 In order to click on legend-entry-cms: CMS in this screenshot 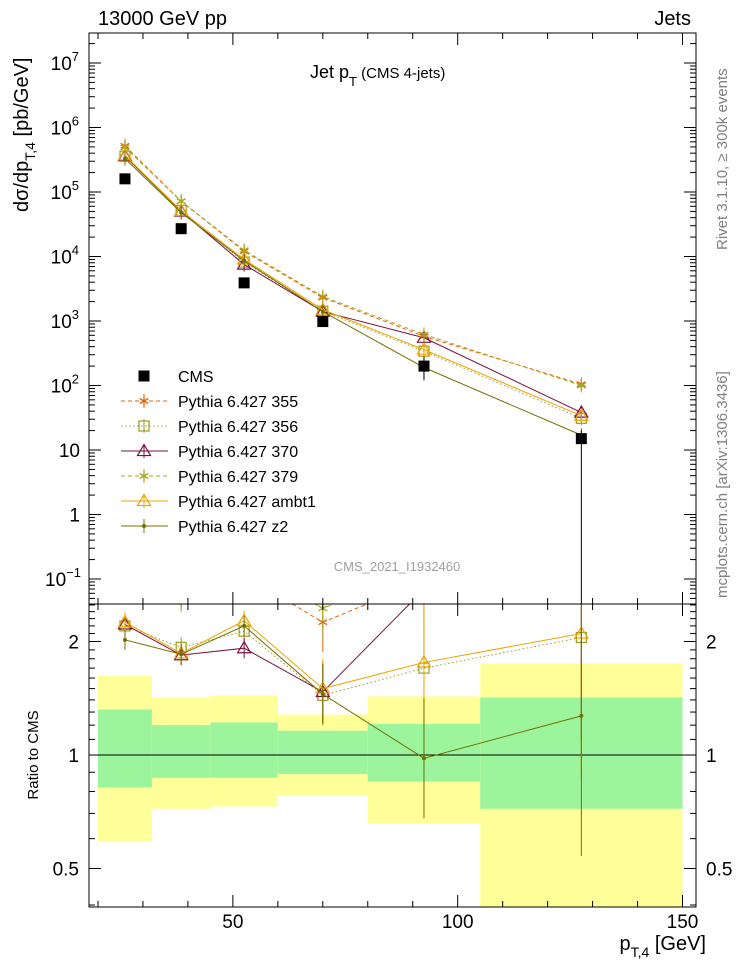, I will do `click(176, 377)`.